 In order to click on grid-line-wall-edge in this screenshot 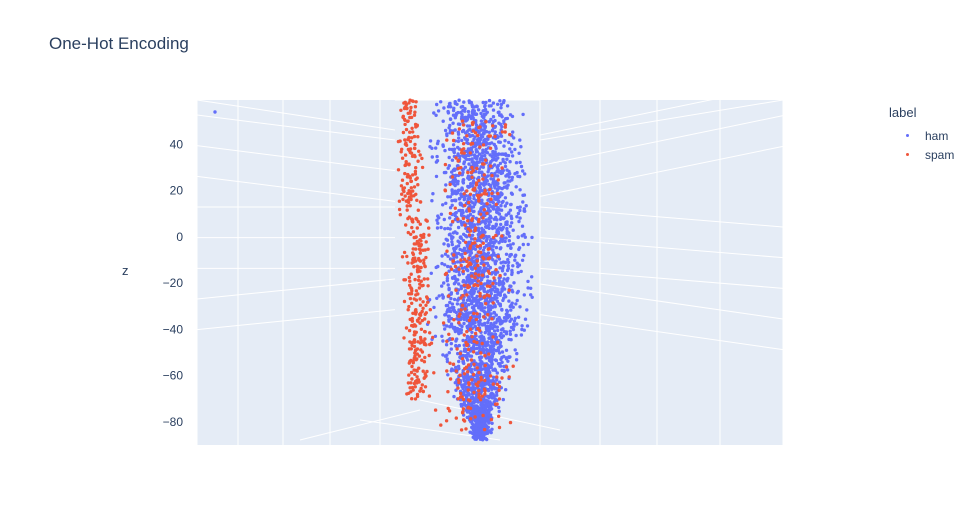, I will do `click(661, 120)`.